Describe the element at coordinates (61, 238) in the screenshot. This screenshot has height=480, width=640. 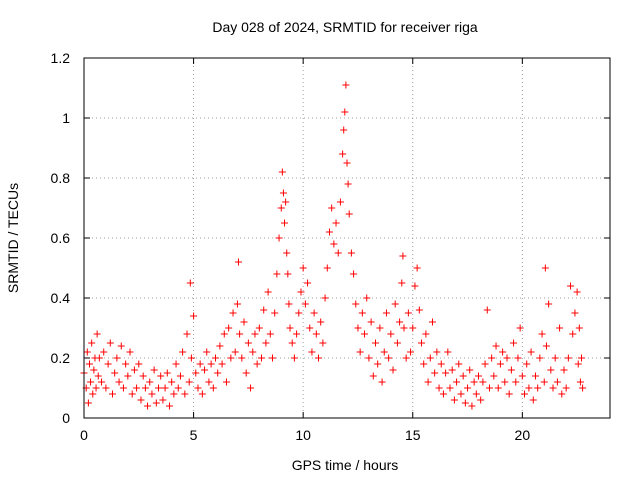
I see `y-tick-label: 0.6` at that location.